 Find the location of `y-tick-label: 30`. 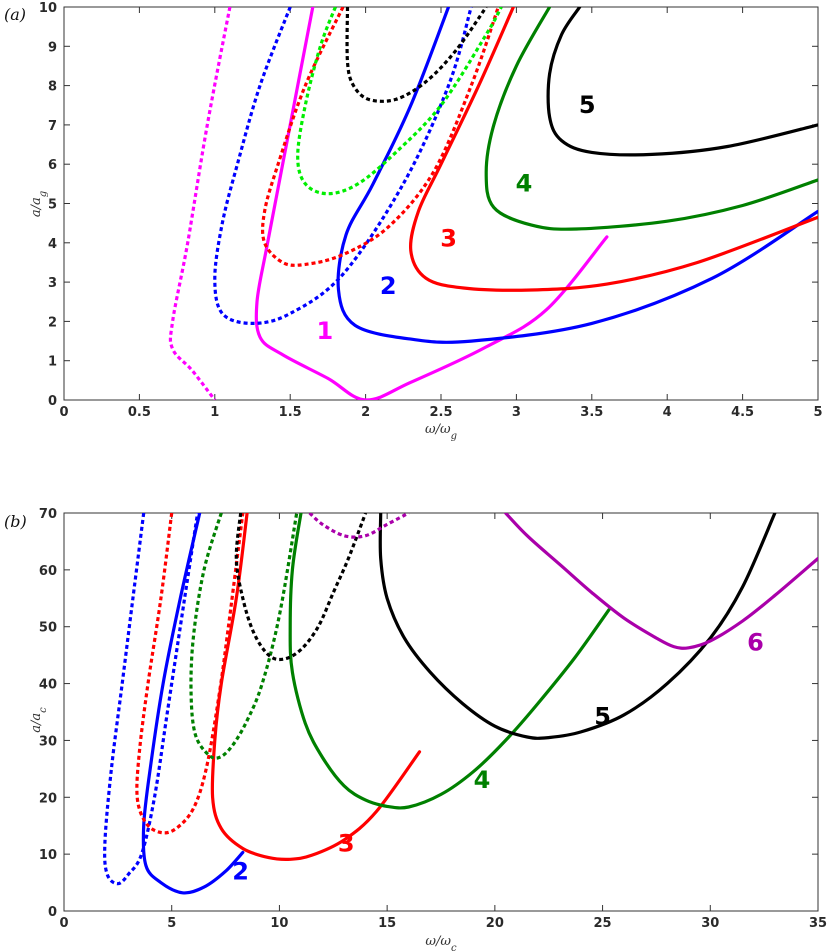

y-tick-label: 30 is located at coordinates (48, 741).